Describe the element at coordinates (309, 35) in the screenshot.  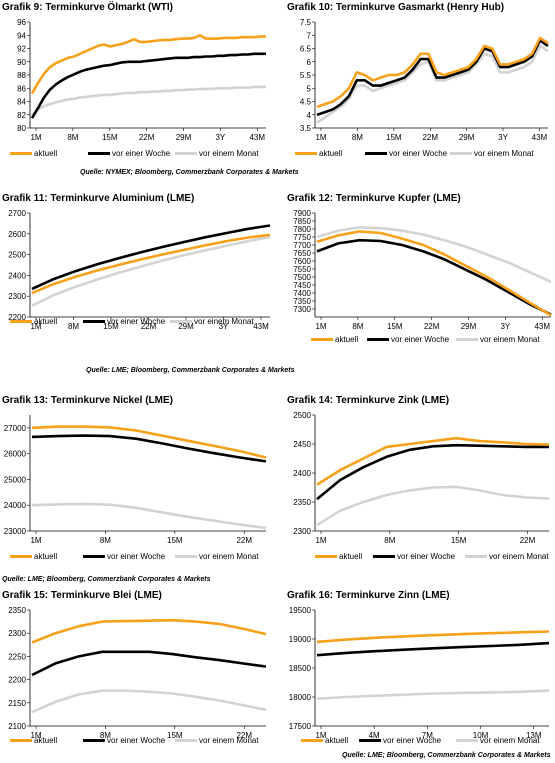
I see `y-tick-label: 7` at that location.